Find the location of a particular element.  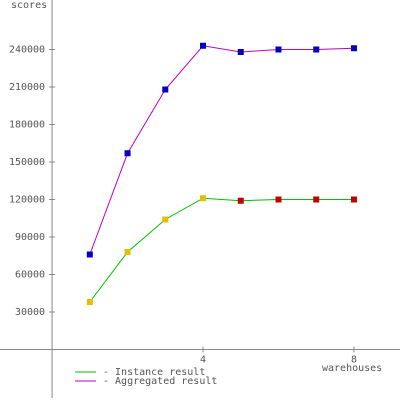

legend-label: - Instance result is located at coordinates (154, 372).